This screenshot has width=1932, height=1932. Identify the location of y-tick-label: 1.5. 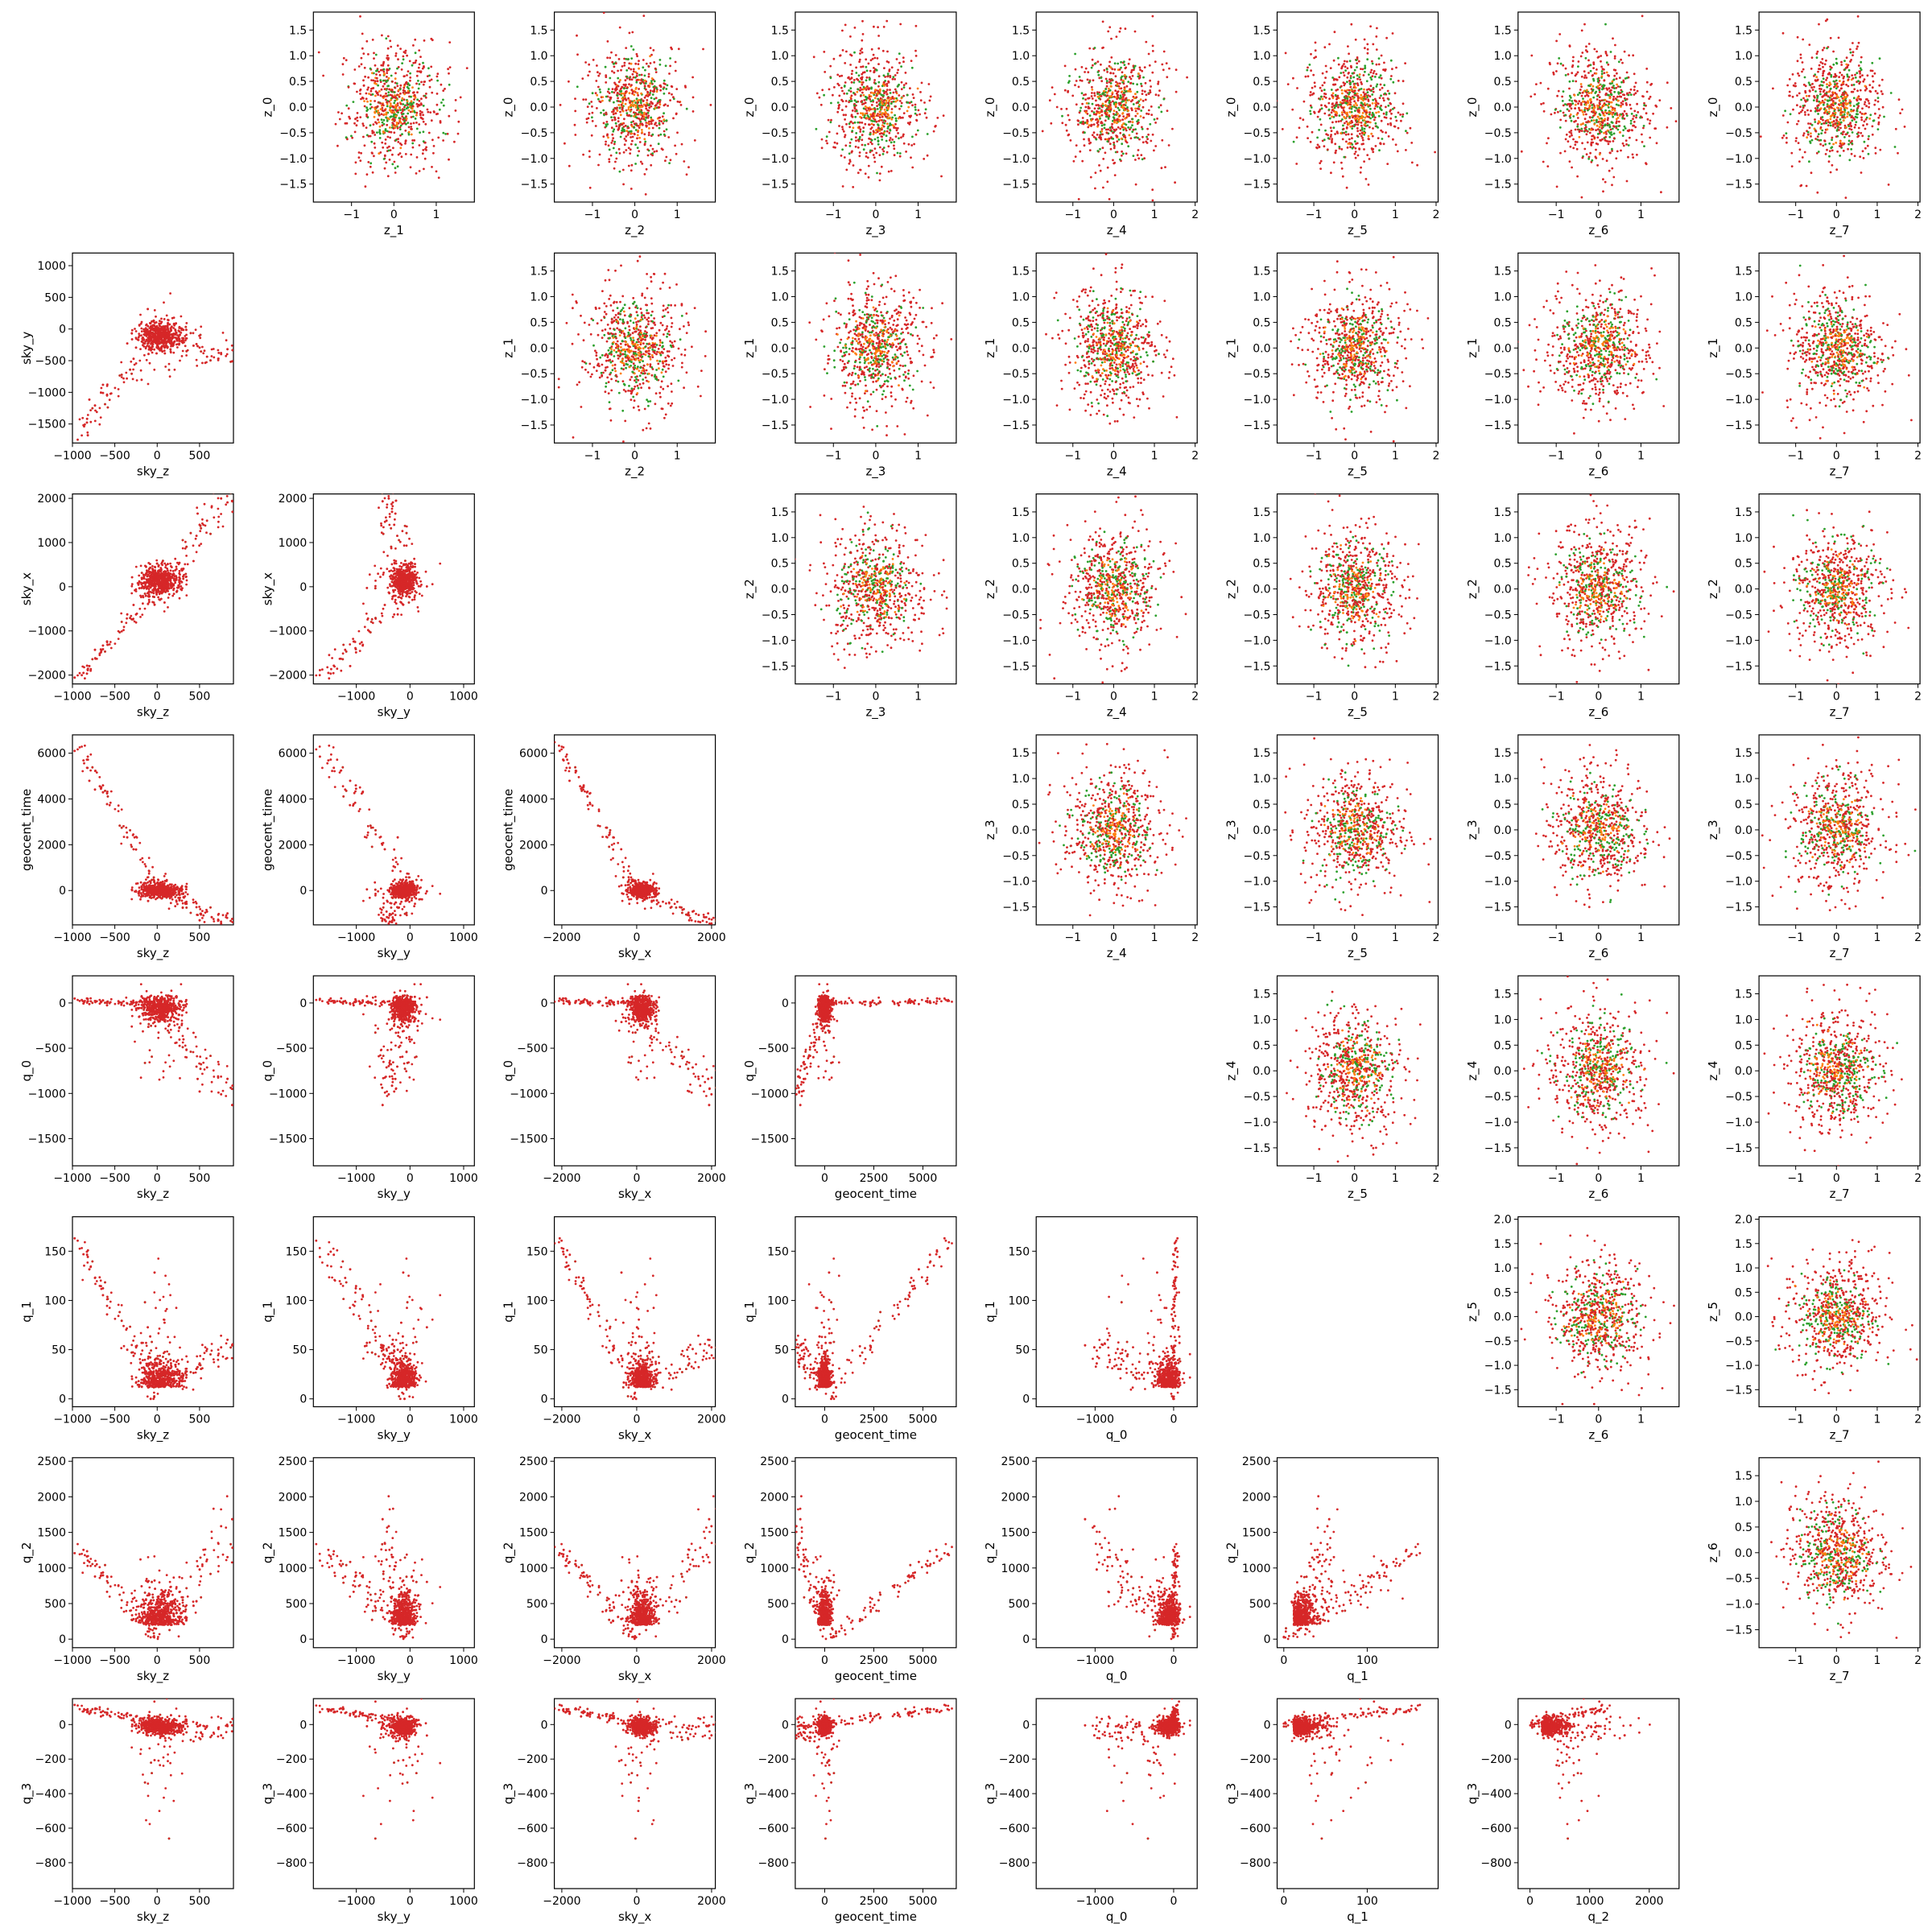
(298, 30).